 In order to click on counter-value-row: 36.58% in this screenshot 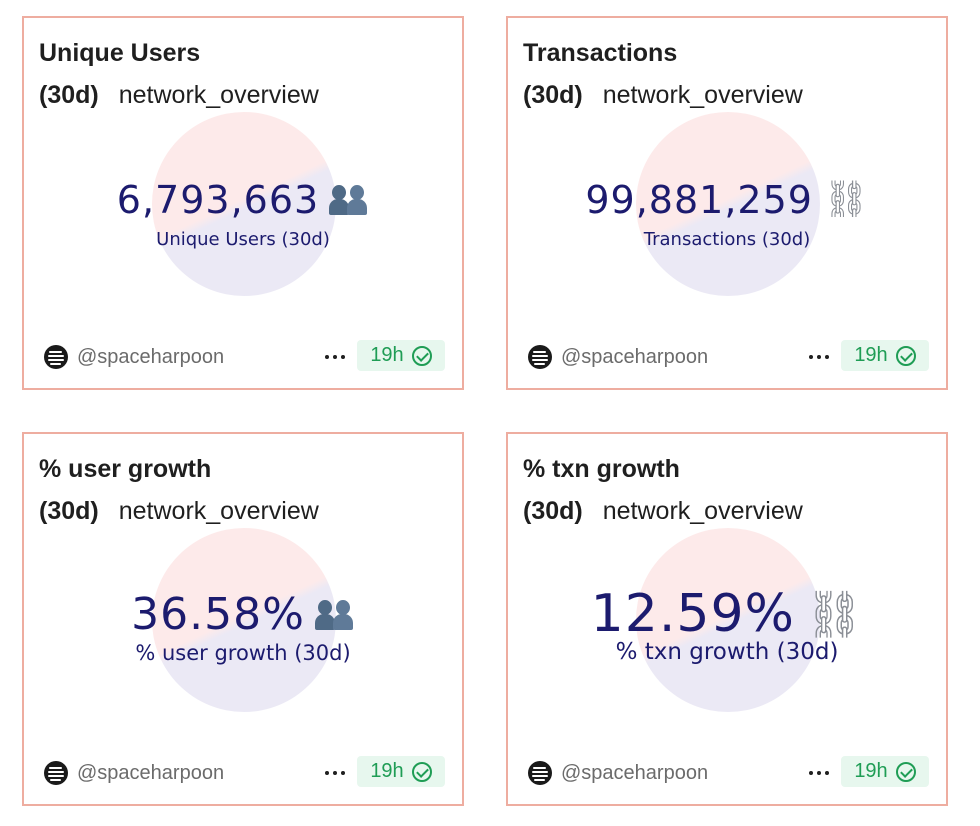, I will do `click(243, 614)`.